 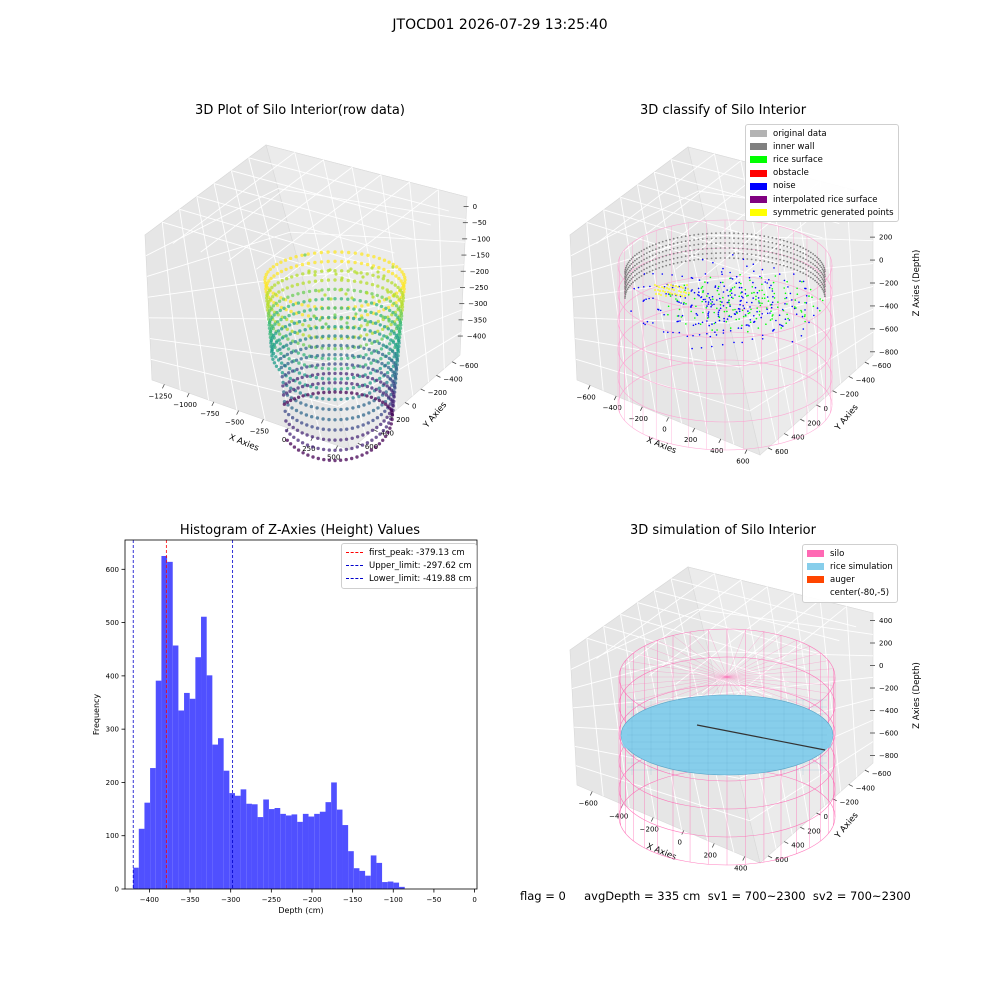 I want to click on histogram-plot-frame, so click(x=301, y=714).